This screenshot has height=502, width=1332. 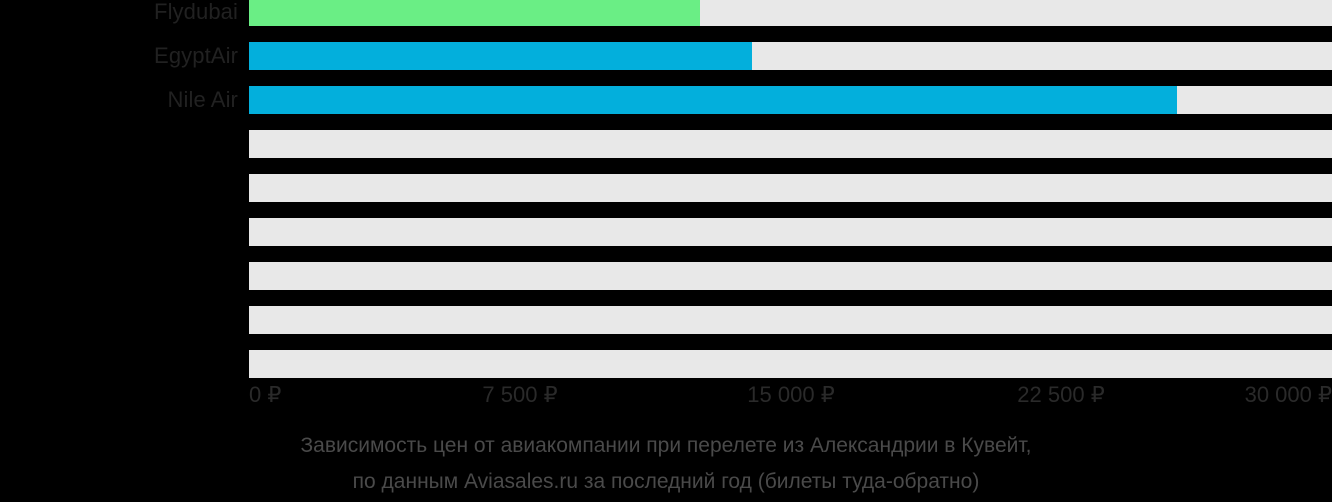 I want to click on x-axis-tick-label: 30 000 ₽, so click(x=1288, y=394).